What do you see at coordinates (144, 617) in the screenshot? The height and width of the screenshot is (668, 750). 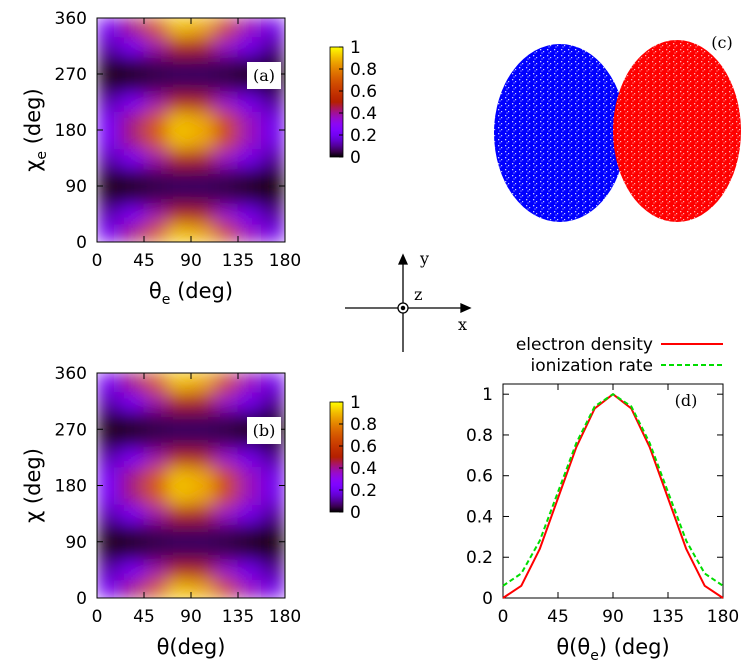 I see `x-tick-label: 45` at bounding box center [144, 617].